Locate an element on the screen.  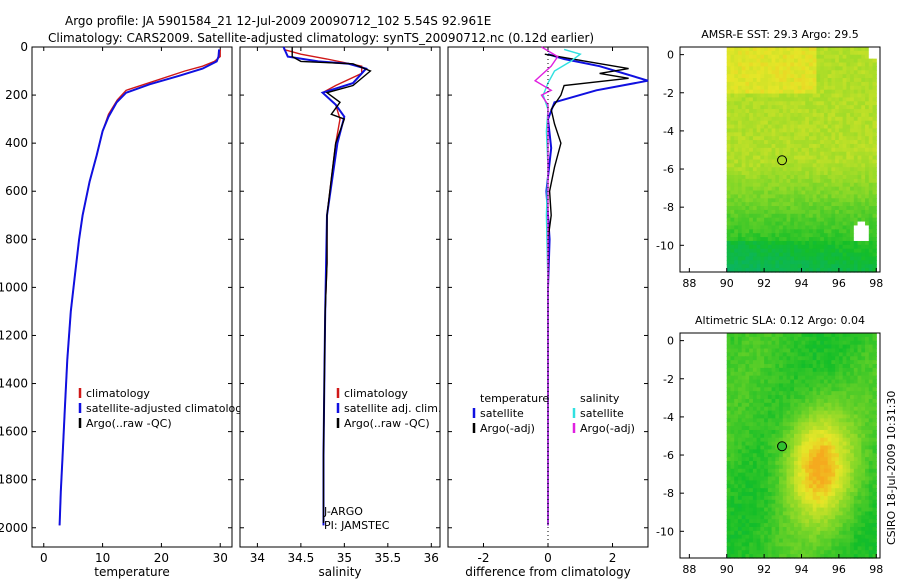
x-tick-label: 92 is located at coordinates (764, 283).